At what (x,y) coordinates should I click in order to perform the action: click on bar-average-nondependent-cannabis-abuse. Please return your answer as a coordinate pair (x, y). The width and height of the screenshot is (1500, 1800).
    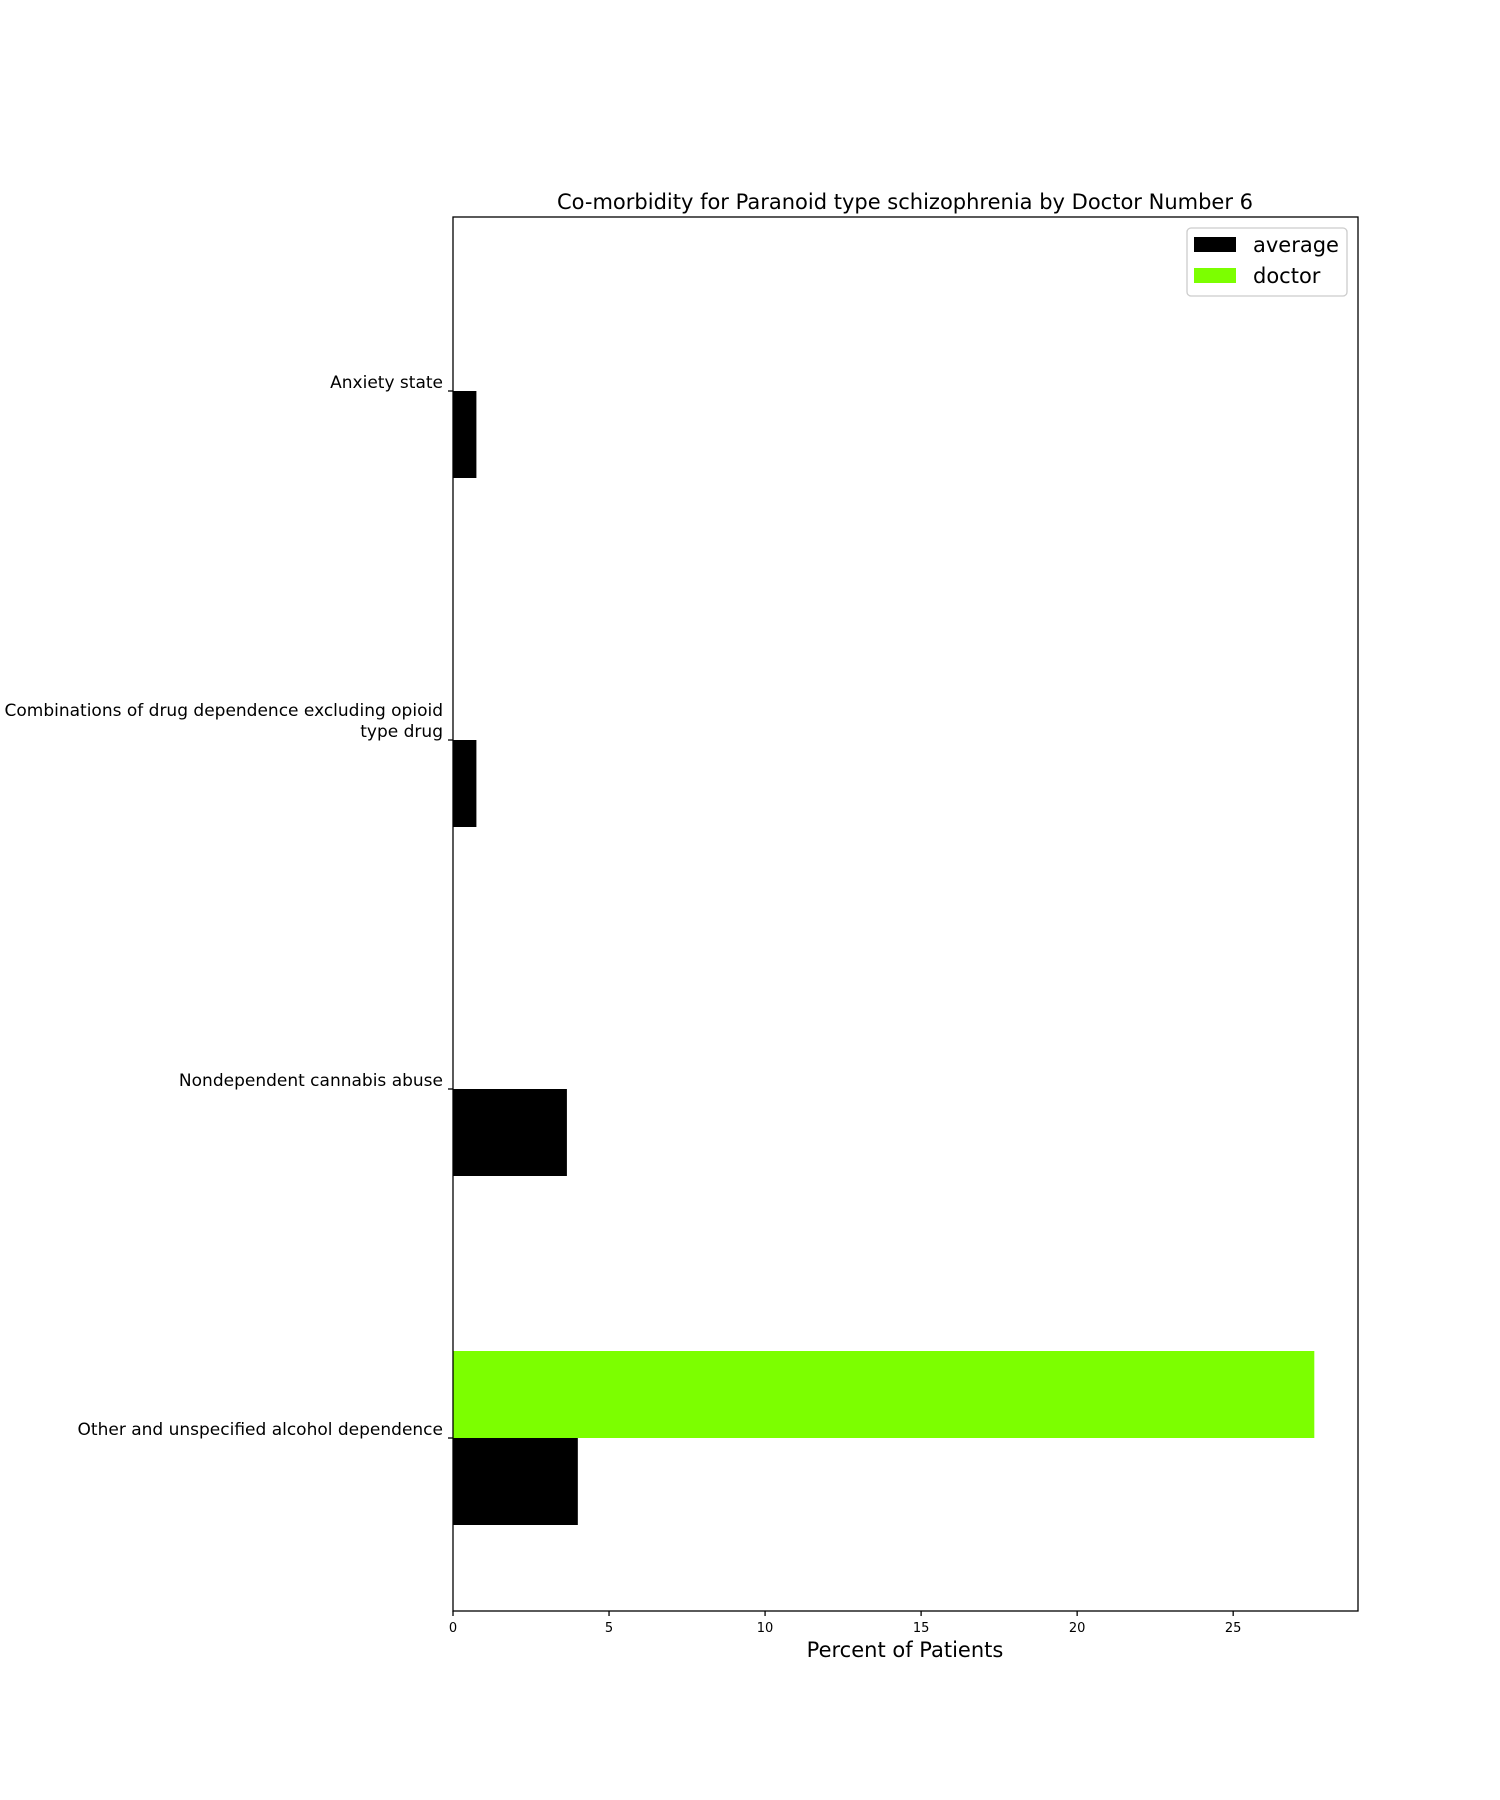
    Looking at the image, I should click on (510, 1132).